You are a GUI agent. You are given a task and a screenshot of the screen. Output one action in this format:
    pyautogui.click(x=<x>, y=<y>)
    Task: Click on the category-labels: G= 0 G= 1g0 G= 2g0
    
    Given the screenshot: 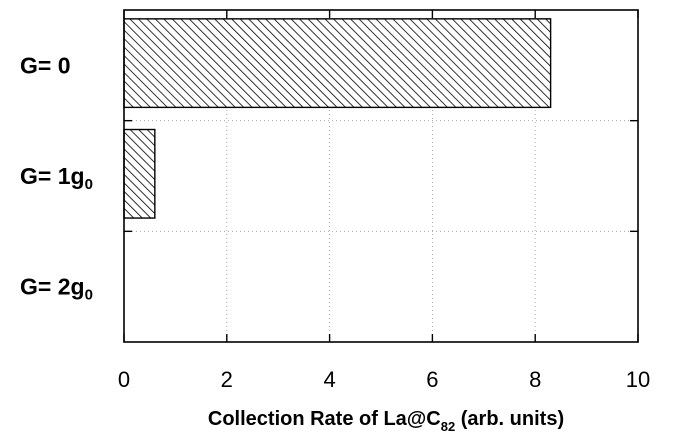 What is the action you would take?
    pyautogui.click(x=56, y=177)
    